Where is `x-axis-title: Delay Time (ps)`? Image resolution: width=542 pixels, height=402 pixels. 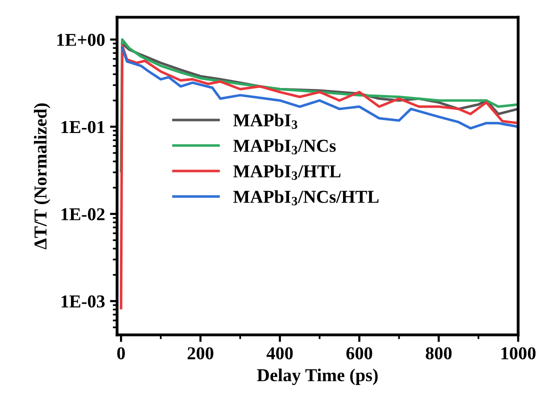
x-axis-title: Delay Time (ps) is located at coordinates (317, 377).